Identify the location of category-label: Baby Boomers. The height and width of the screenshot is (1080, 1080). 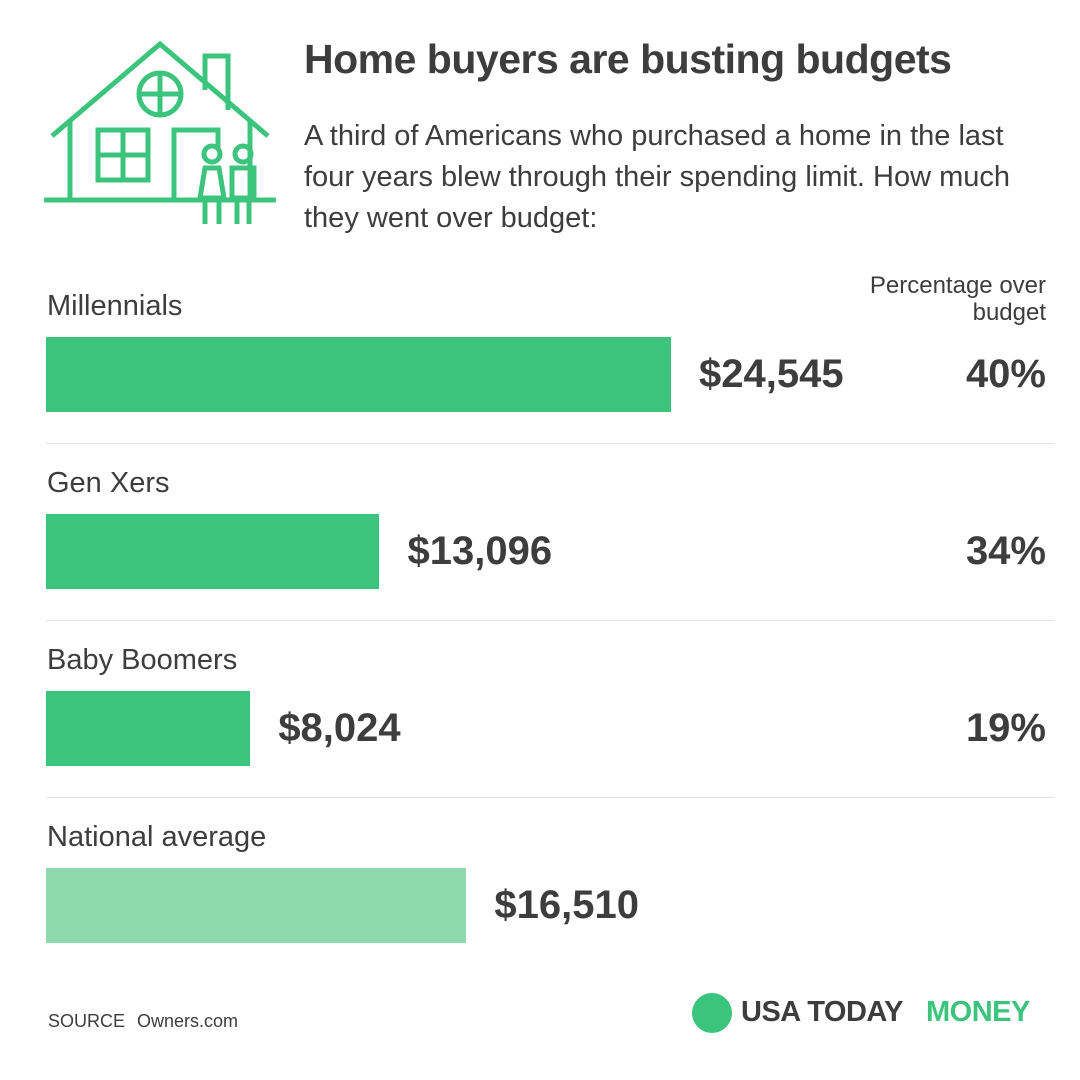
(142, 660).